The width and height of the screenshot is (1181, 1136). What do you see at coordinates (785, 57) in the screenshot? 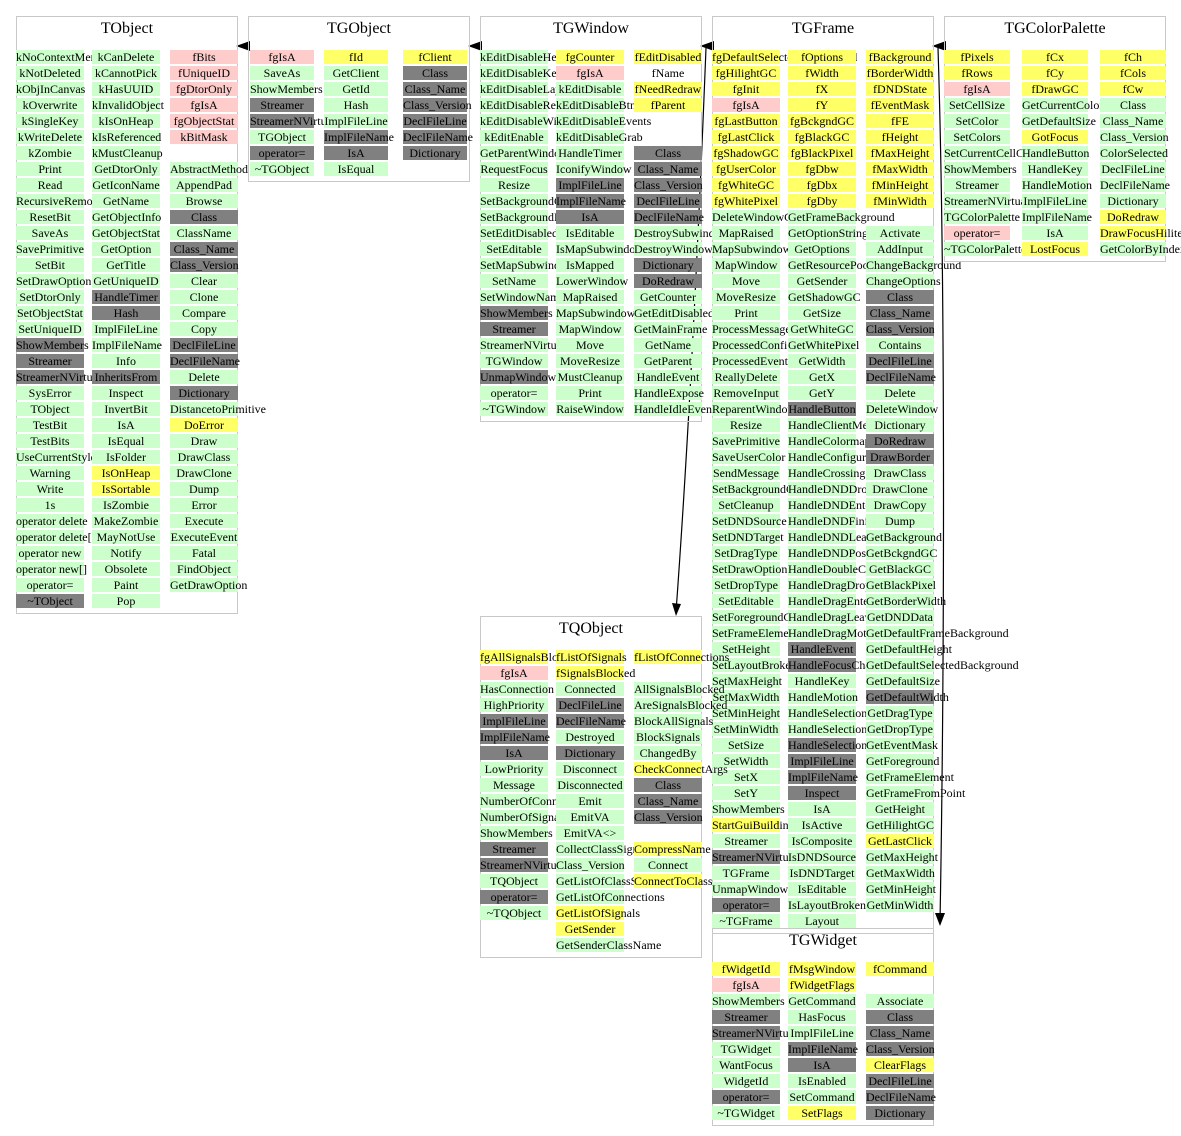
I see `member-cell: fgDefaultSelectedBackground` at bounding box center [785, 57].